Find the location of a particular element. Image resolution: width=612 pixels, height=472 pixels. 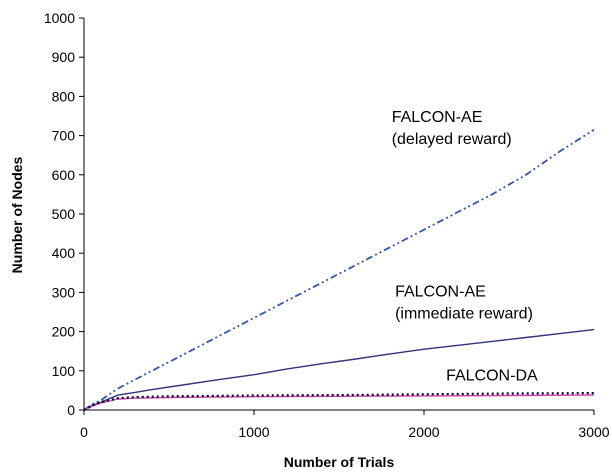

y-tick-label: 300 is located at coordinates (64, 292).